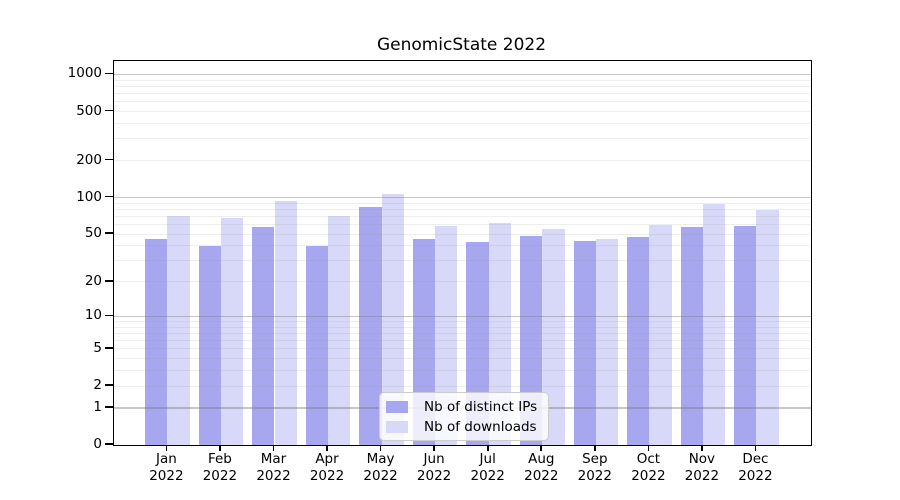  I want to click on x-tick-label: Jan 2022, so click(166, 468).